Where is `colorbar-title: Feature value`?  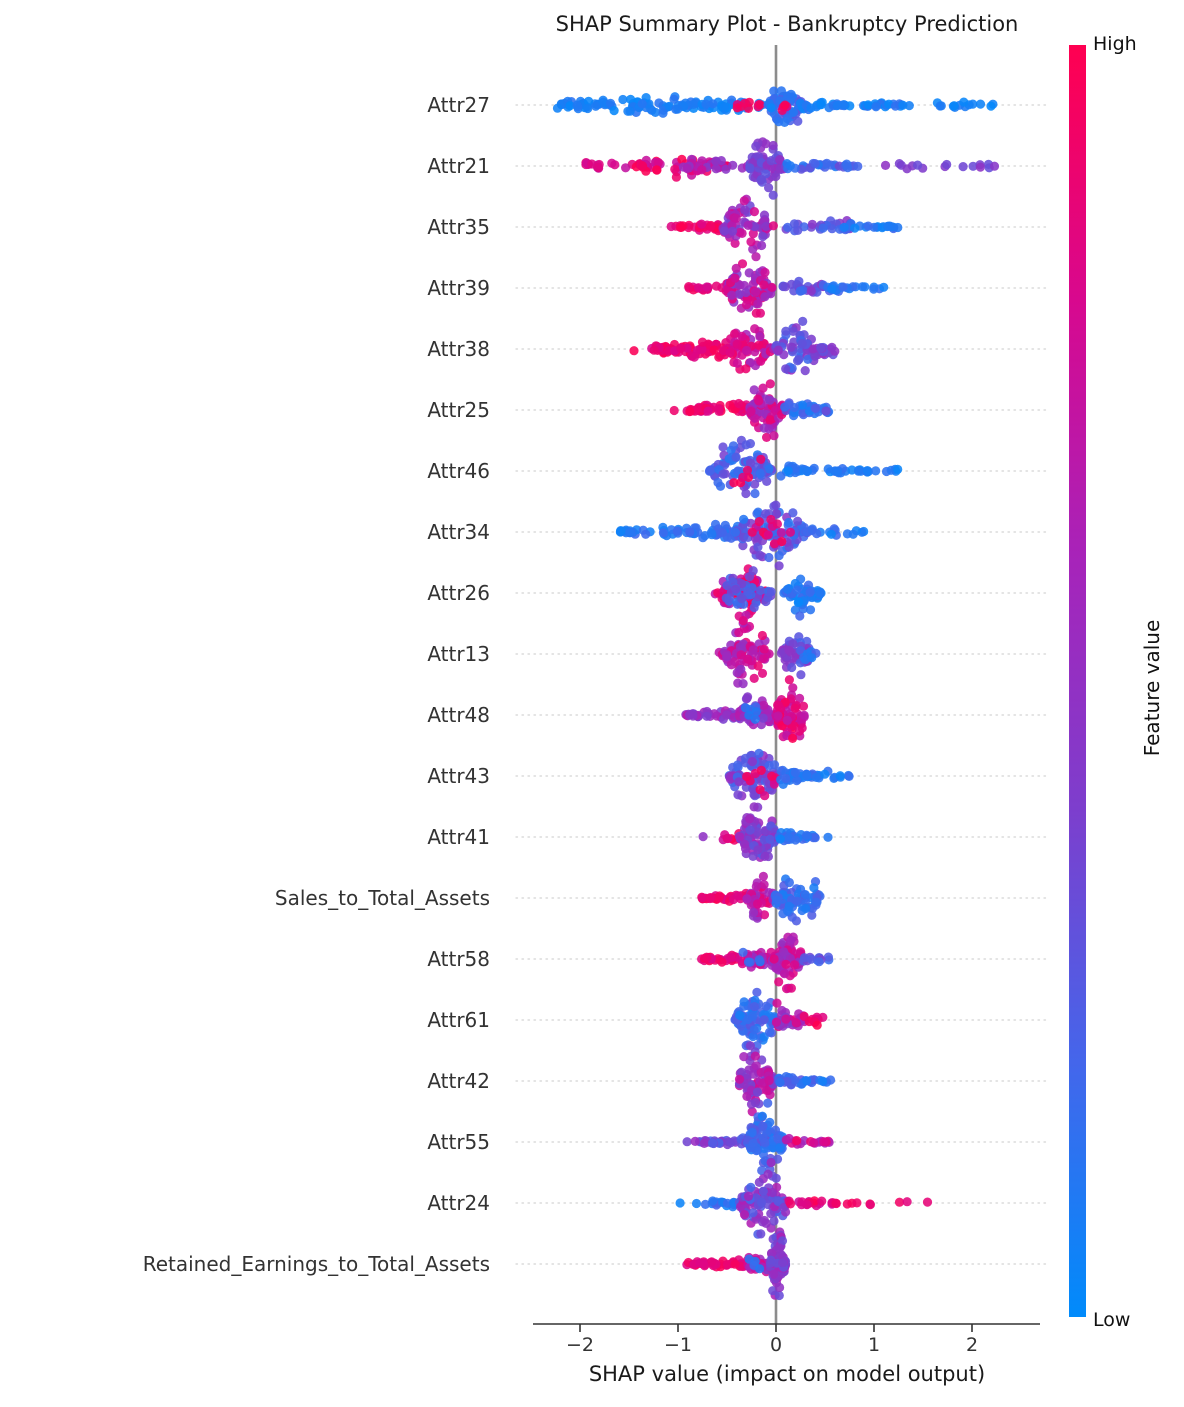
colorbar-title: Feature value is located at coordinates (1152, 688).